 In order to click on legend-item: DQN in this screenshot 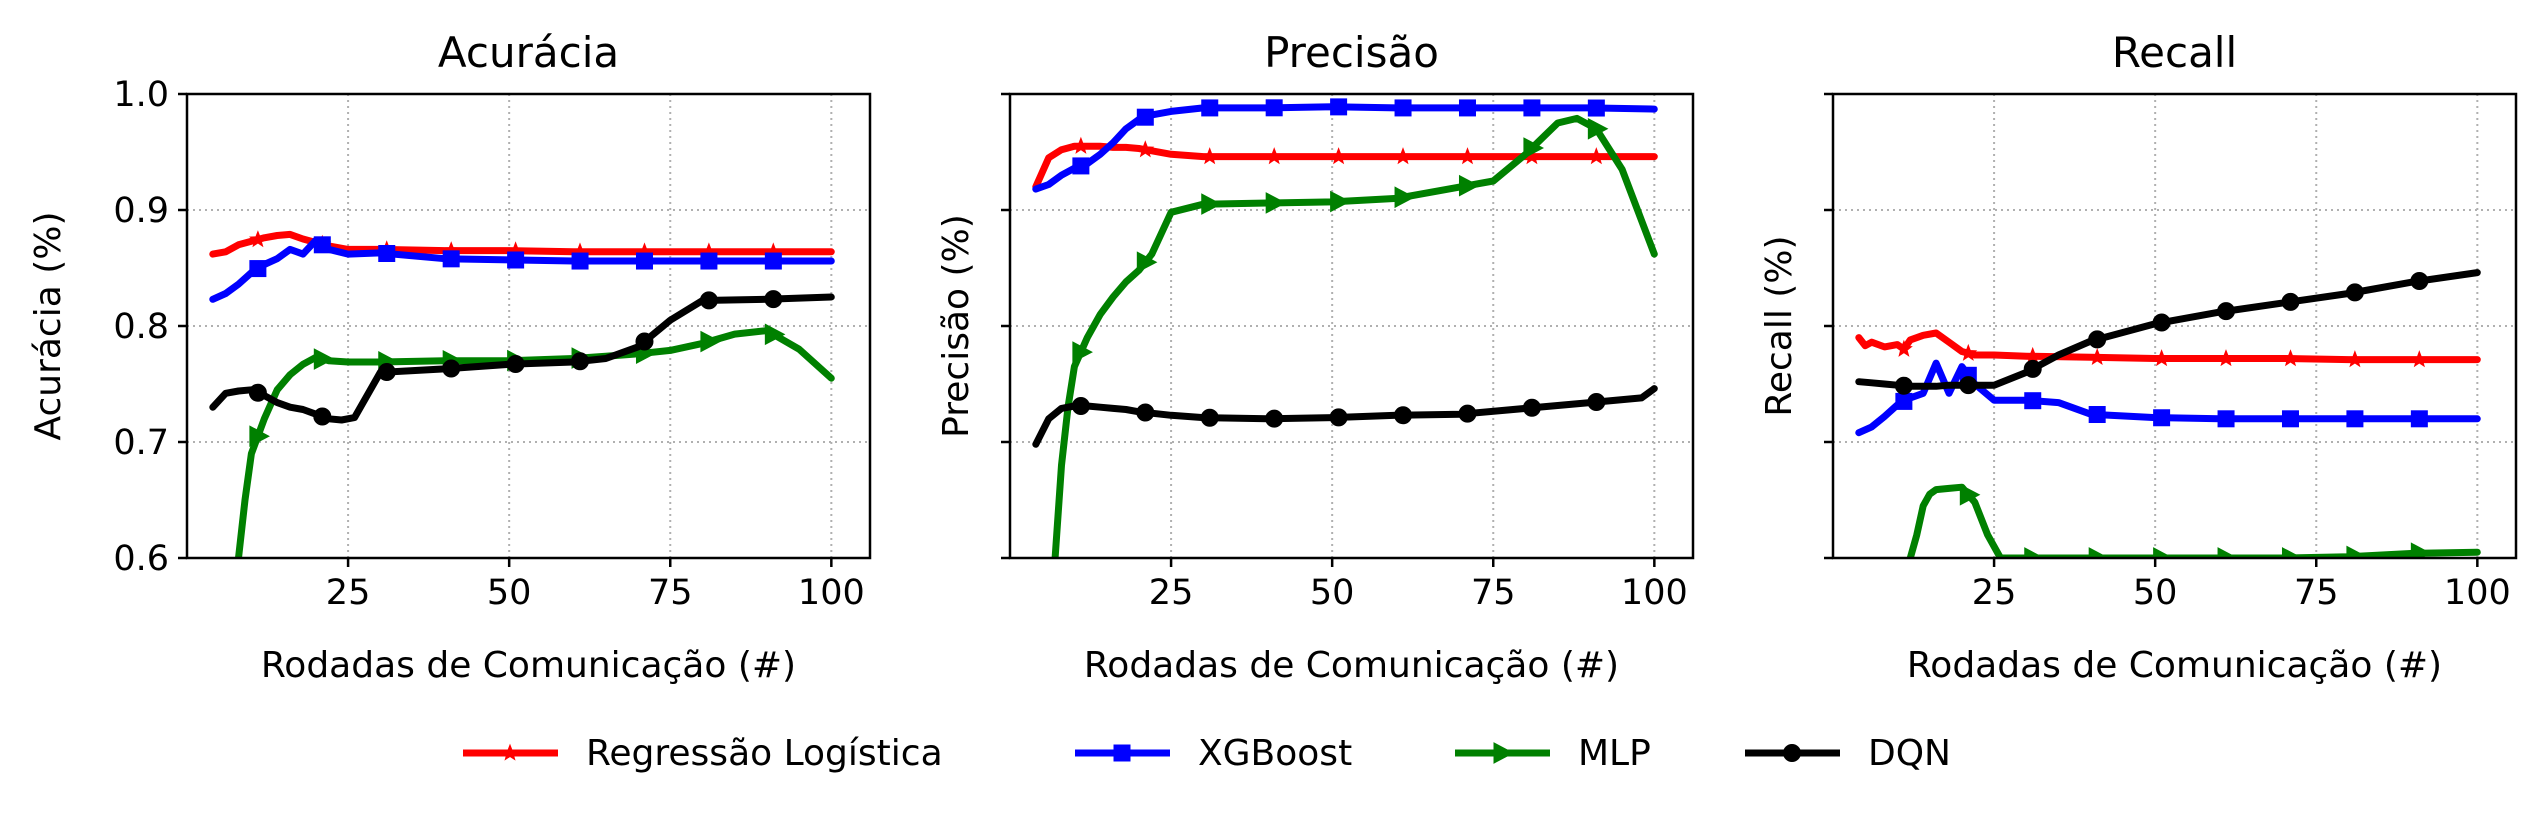, I will do `click(1848, 753)`.